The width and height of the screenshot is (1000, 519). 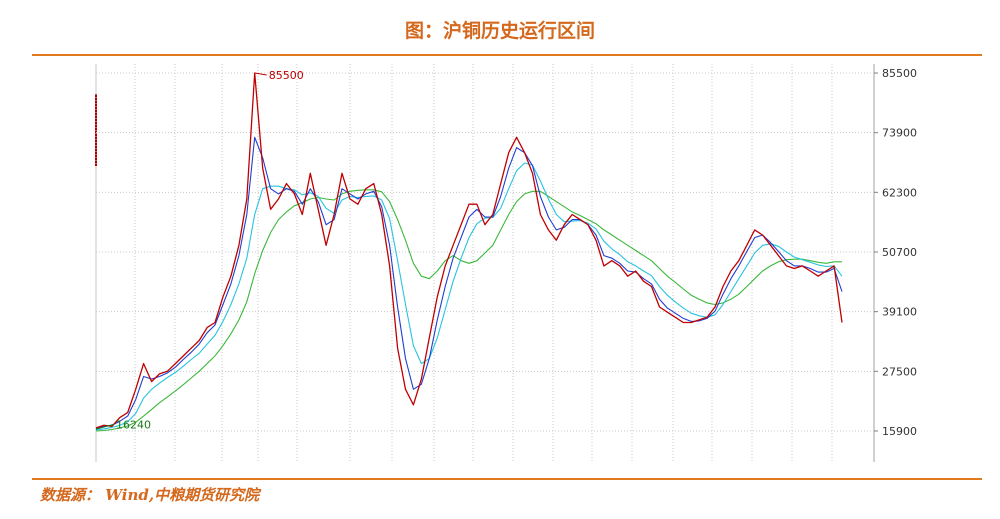 I want to click on y-tick-label: 27500, so click(x=899, y=371).